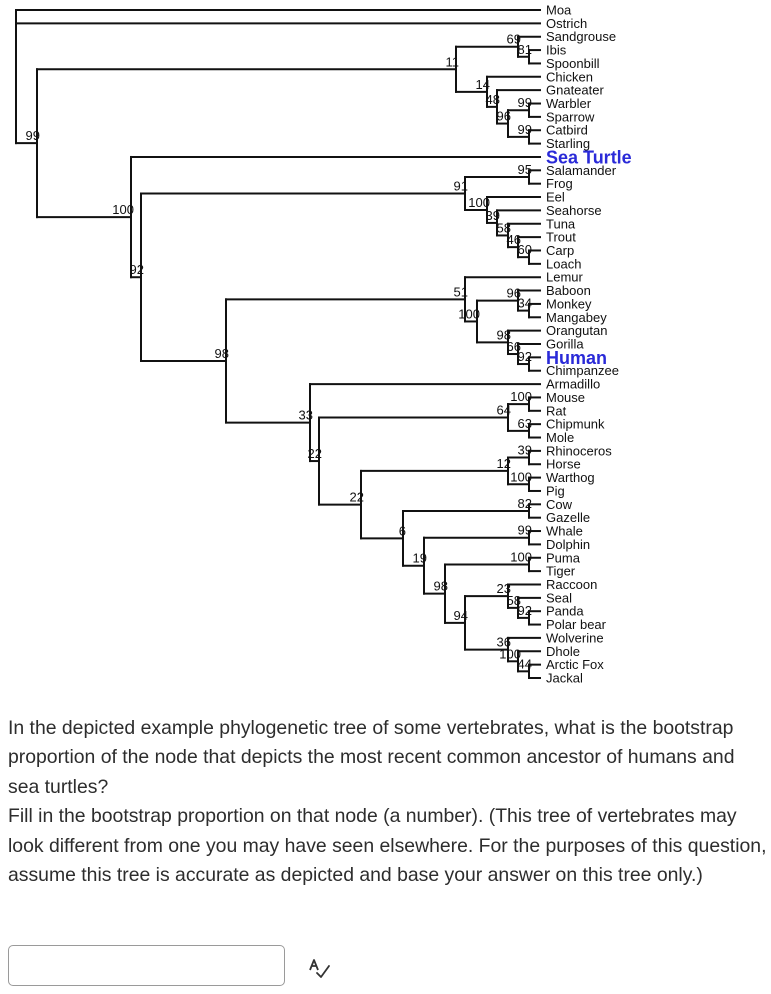 The height and width of the screenshot is (994, 771). I want to click on leaf-label-raccoon: Raccoon, so click(571, 584).